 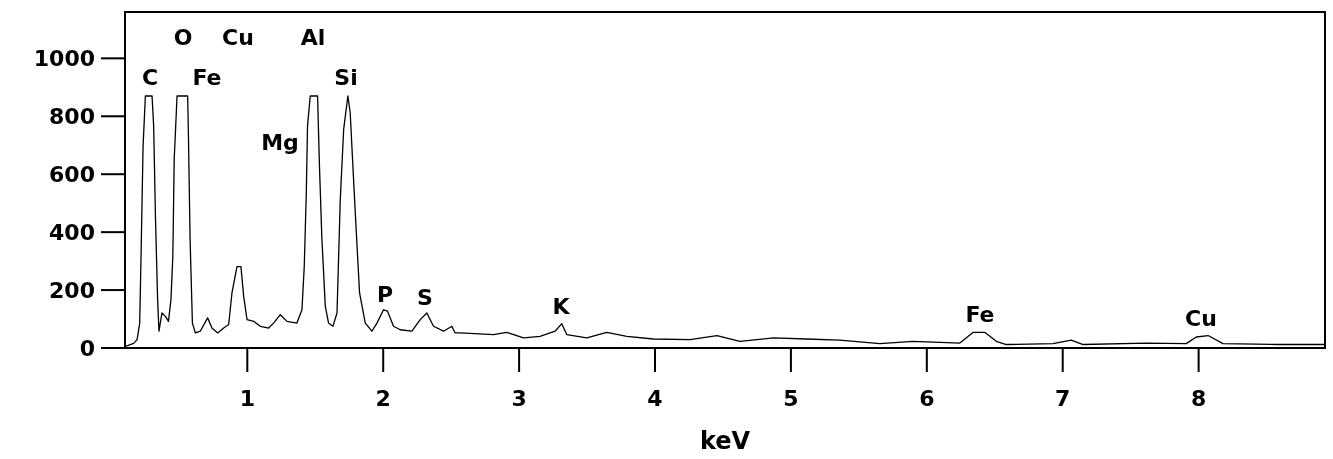 What do you see at coordinates (561, 306) in the screenshot?
I see `annotation: K` at bounding box center [561, 306].